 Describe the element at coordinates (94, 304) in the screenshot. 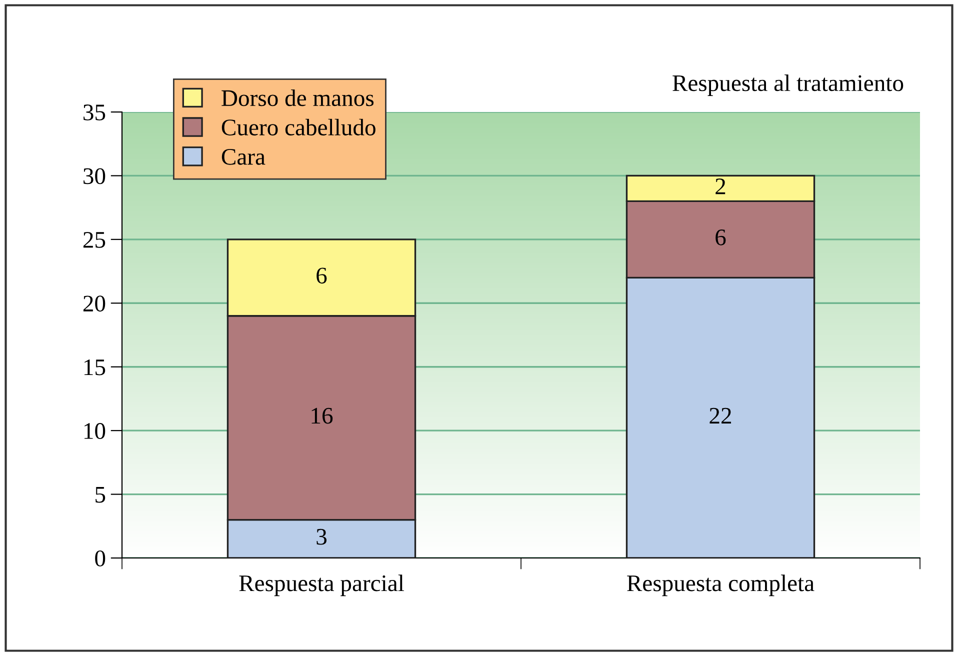

I see `y-tick-label: 20` at that location.